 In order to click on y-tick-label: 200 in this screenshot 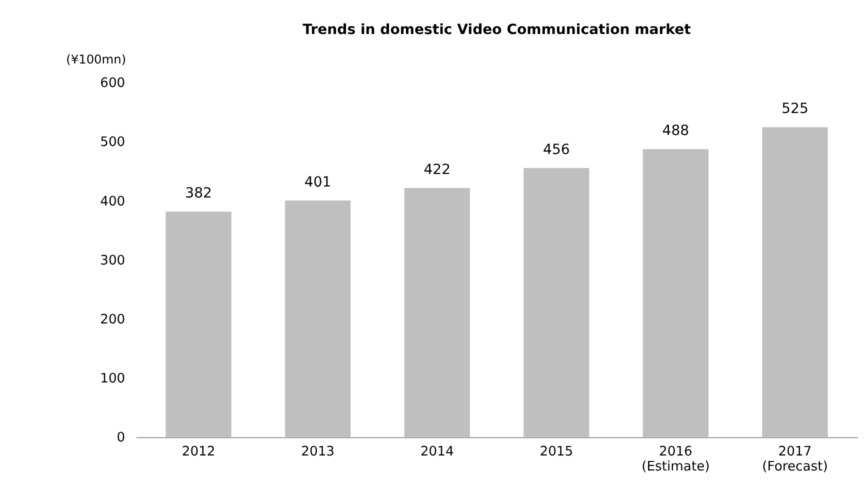, I will do `click(113, 320)`.